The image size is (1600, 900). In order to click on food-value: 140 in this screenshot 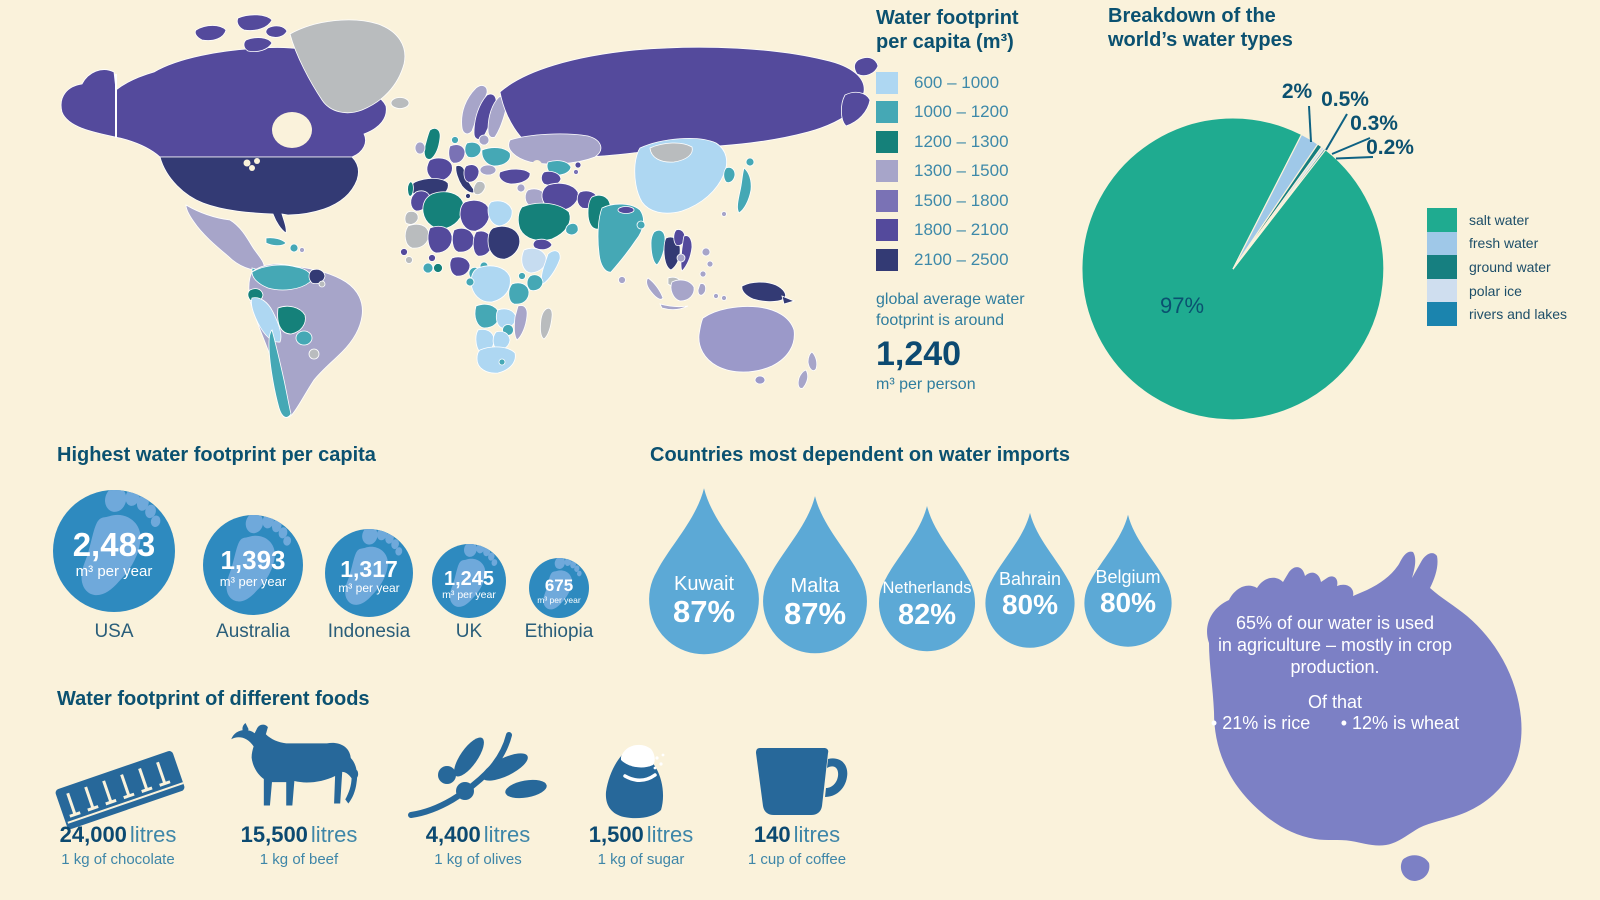, I will do `click(772, 834)`.